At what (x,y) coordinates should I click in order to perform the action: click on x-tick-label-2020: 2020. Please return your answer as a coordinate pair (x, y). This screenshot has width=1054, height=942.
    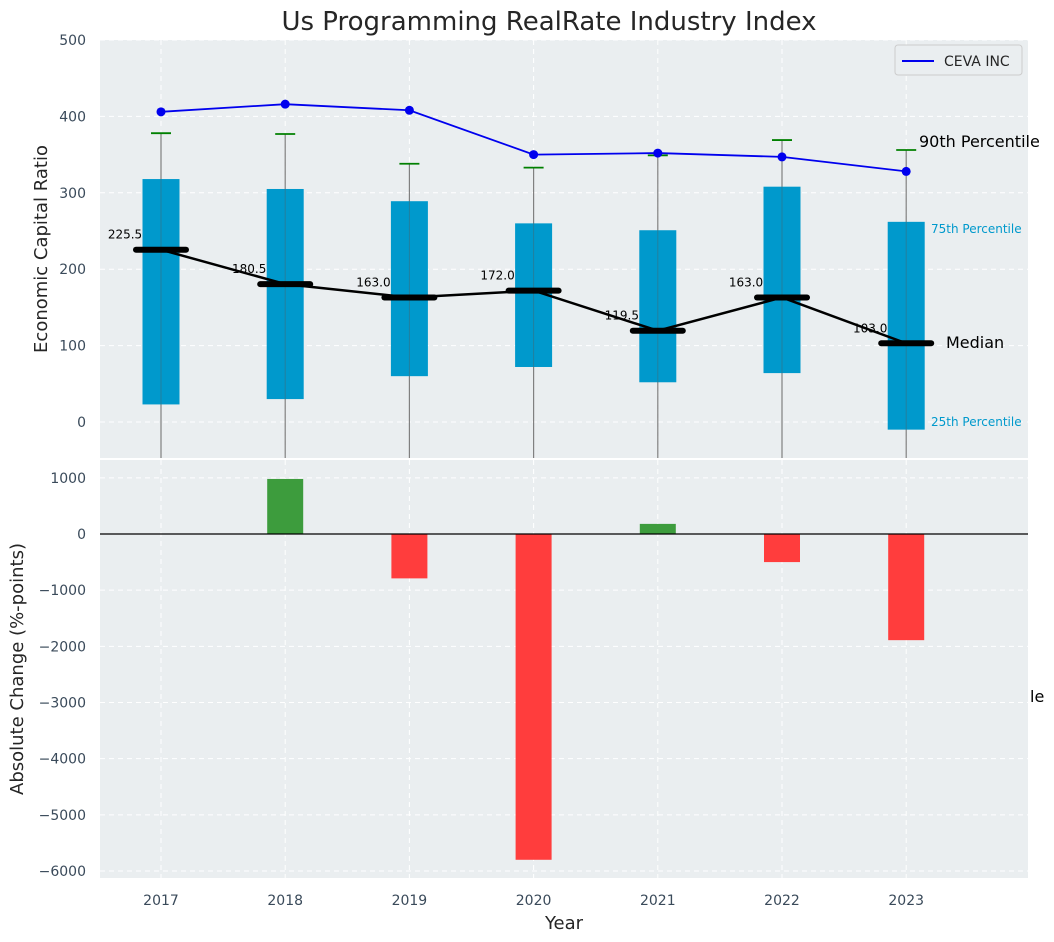
    Looking at the image, I should click on (534, 901).